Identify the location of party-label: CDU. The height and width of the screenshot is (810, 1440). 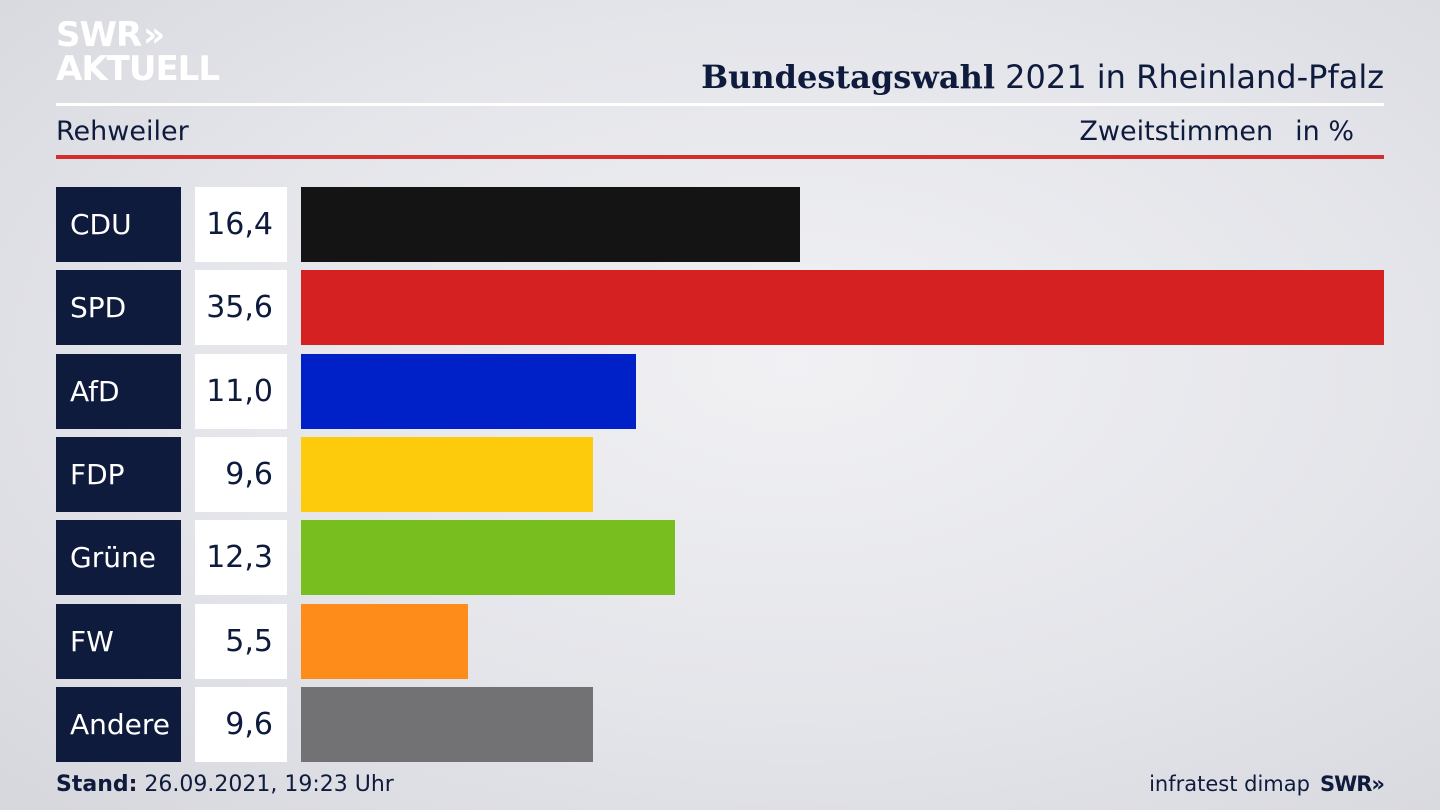
(118, 224).